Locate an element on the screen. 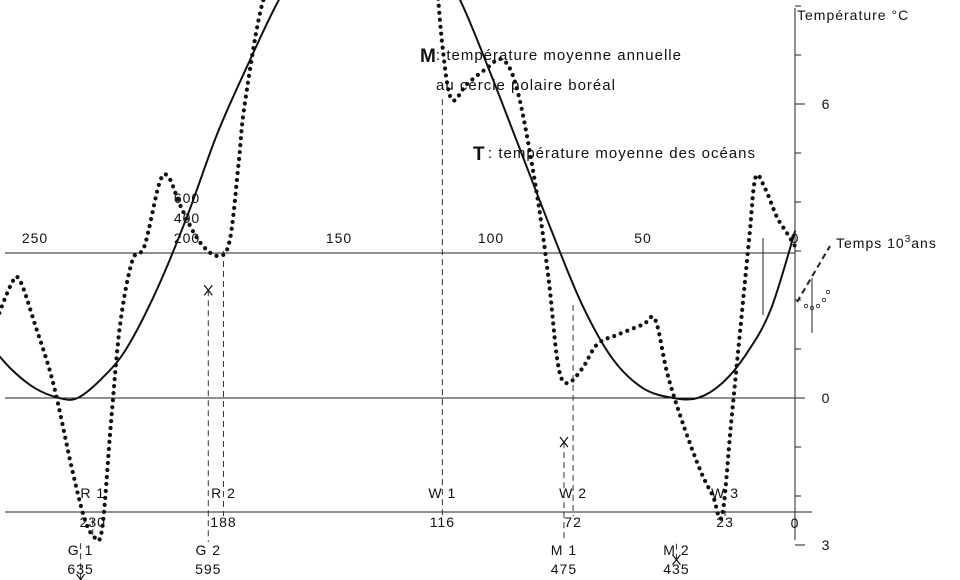 This screenshot has width=960, height=580. event-age-label: 635 is located at coordinates (80, 569).